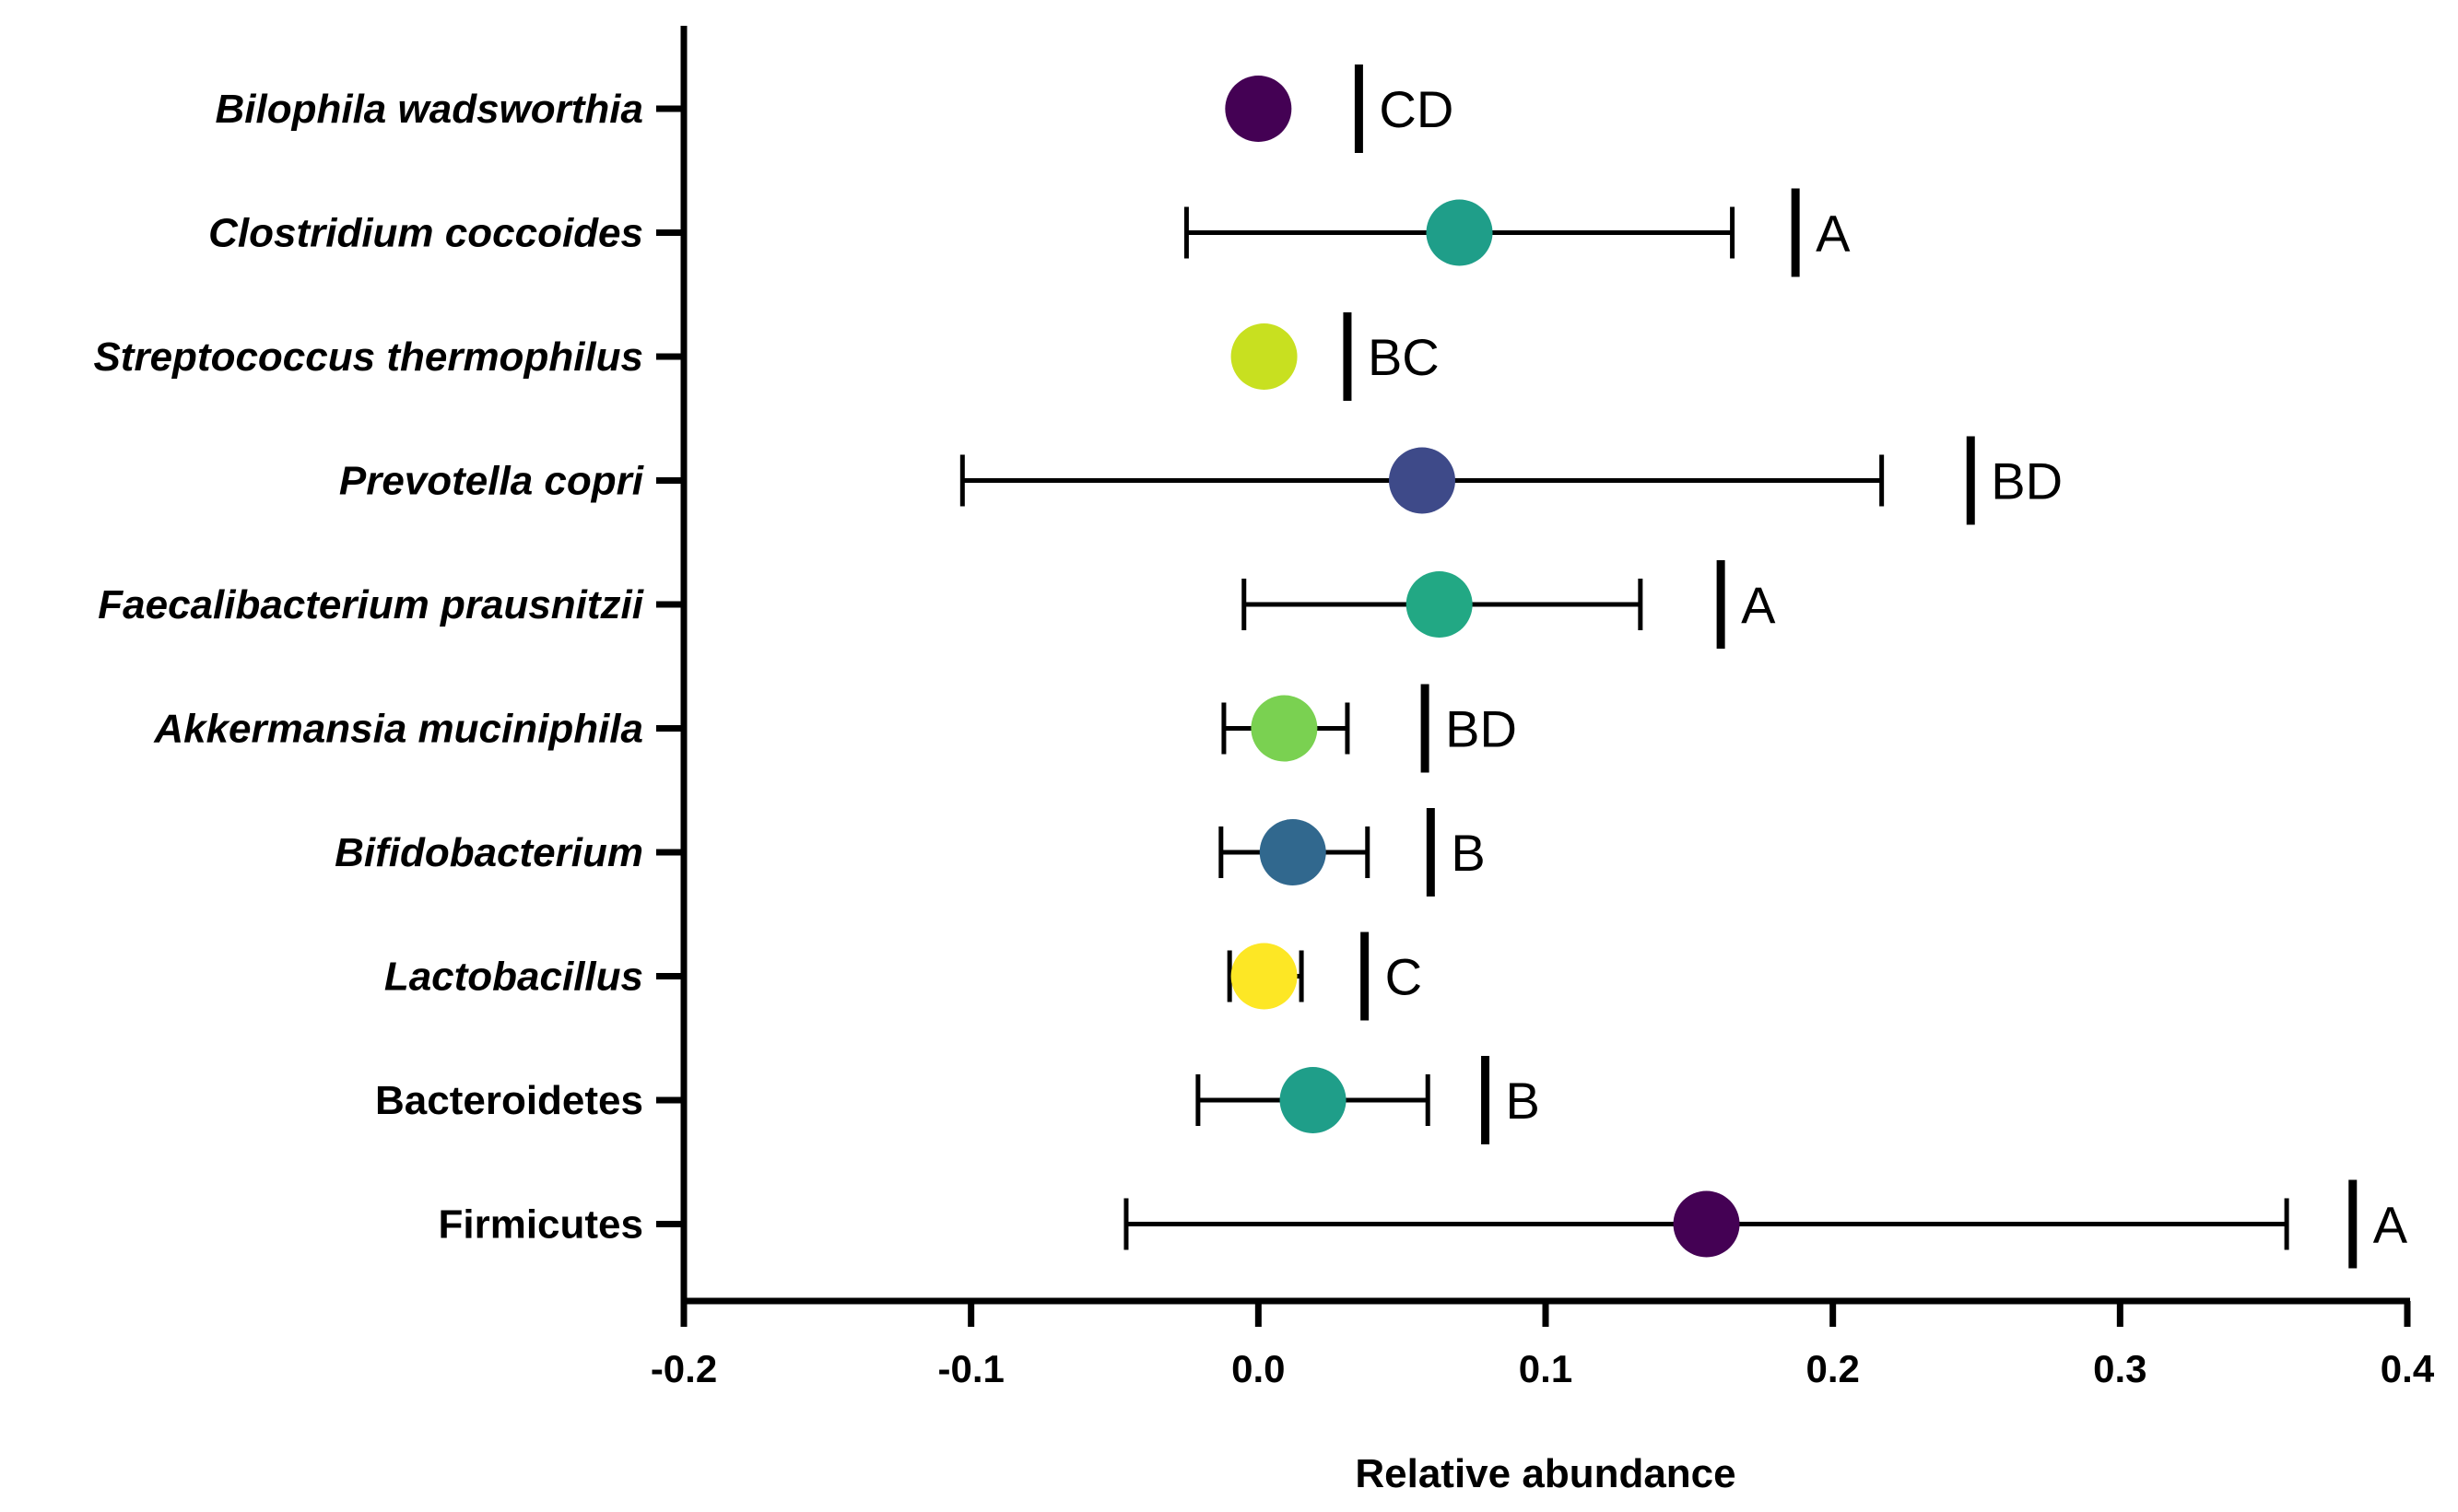  Describe the element at coordinates (970, 1368) in the screenshot. I see `x-tick-label: -0.1` at that location.